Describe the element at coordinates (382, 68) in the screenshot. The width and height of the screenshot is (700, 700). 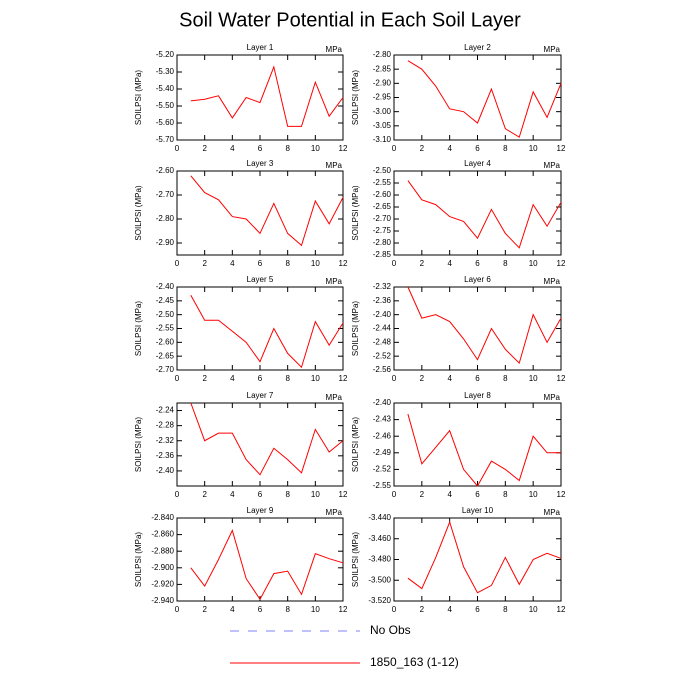
I see `y-tick-label: -2.85` at that location.